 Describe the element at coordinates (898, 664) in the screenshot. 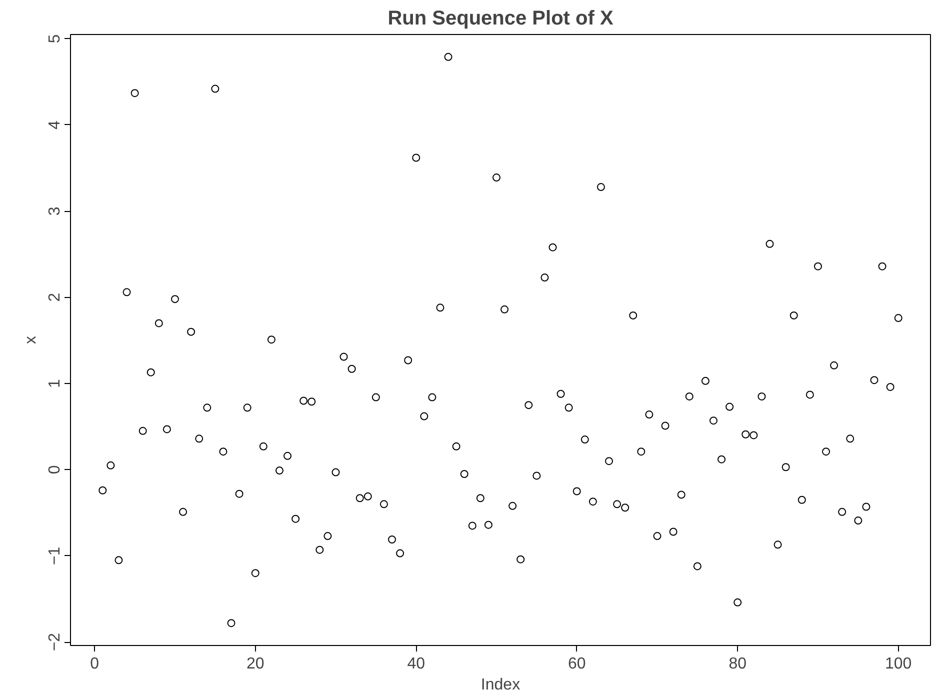

I see `x-tick-label: 100` at that location.